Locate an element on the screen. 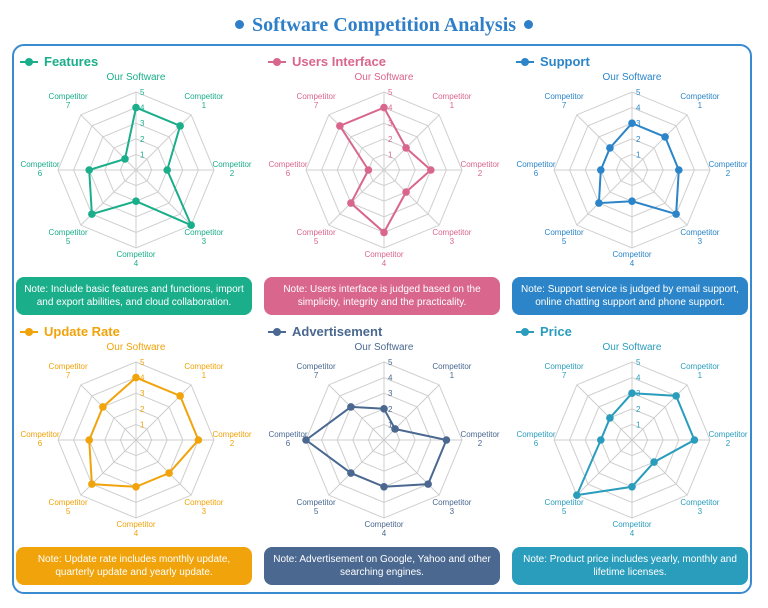 The height and width of the screenshot is (608, 768). legend-title: Price is located at coordinates (556, 331).